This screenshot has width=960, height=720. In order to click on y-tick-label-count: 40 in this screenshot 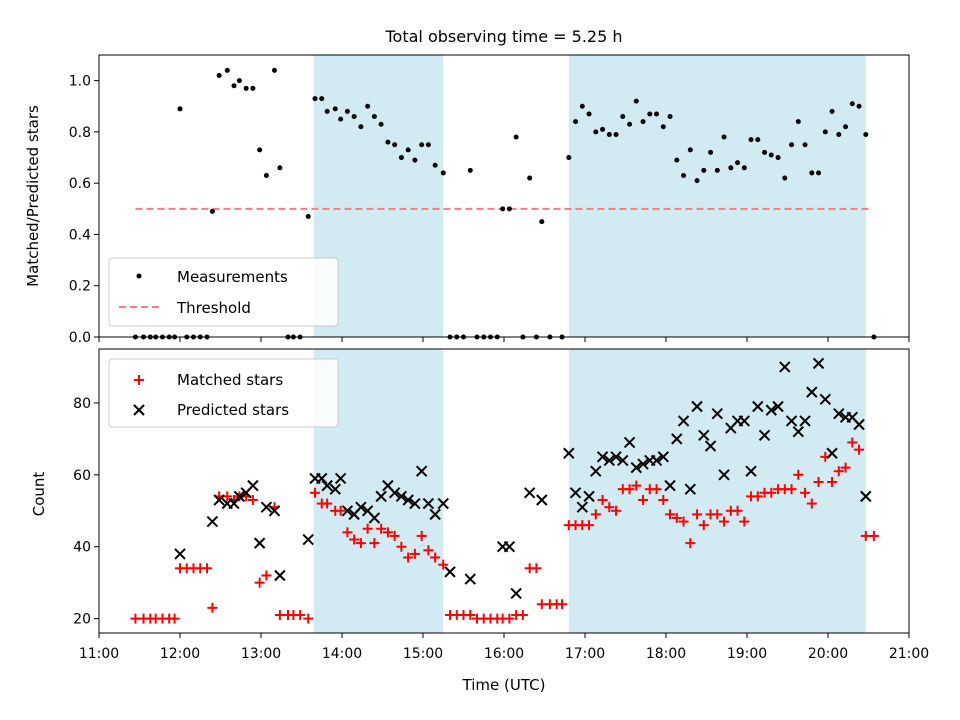, I will do `click(82, 548)`.